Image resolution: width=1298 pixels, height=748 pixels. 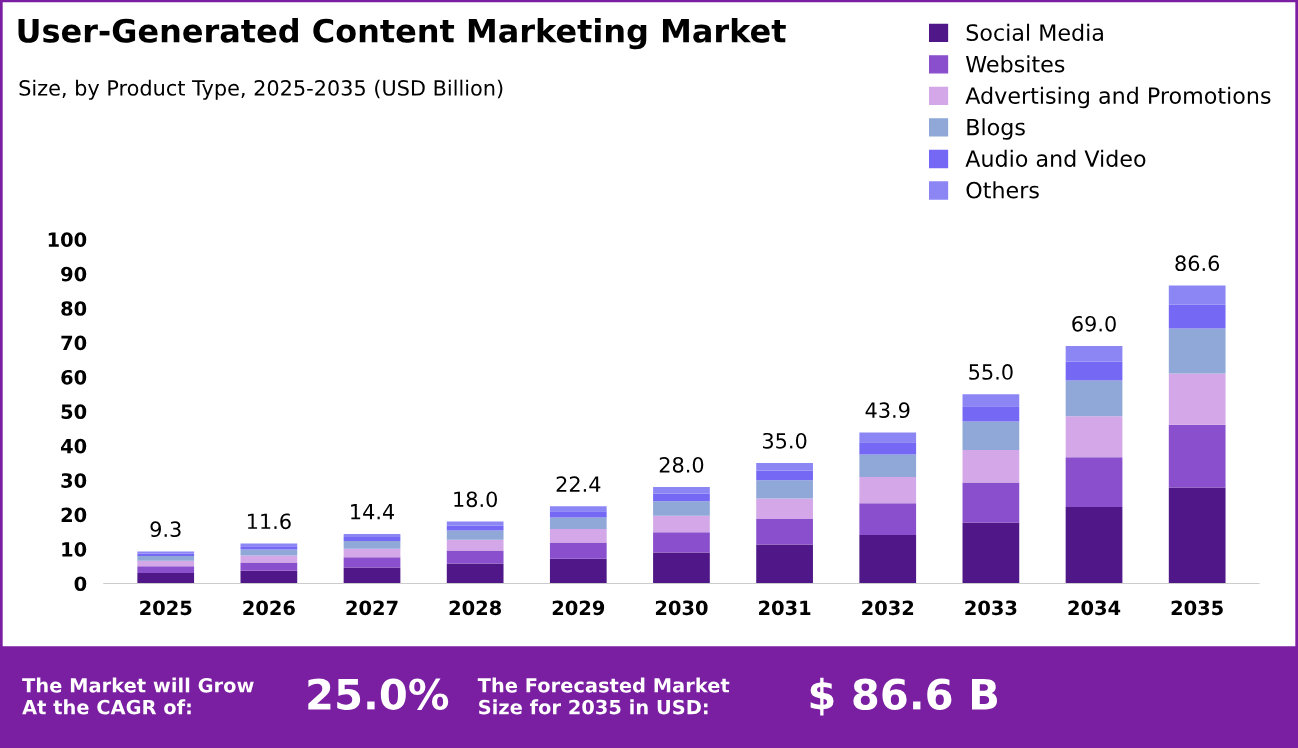 I want to click on text: The Forecasted Market Size for 2035 in USD:, so click(x=603, y=696).